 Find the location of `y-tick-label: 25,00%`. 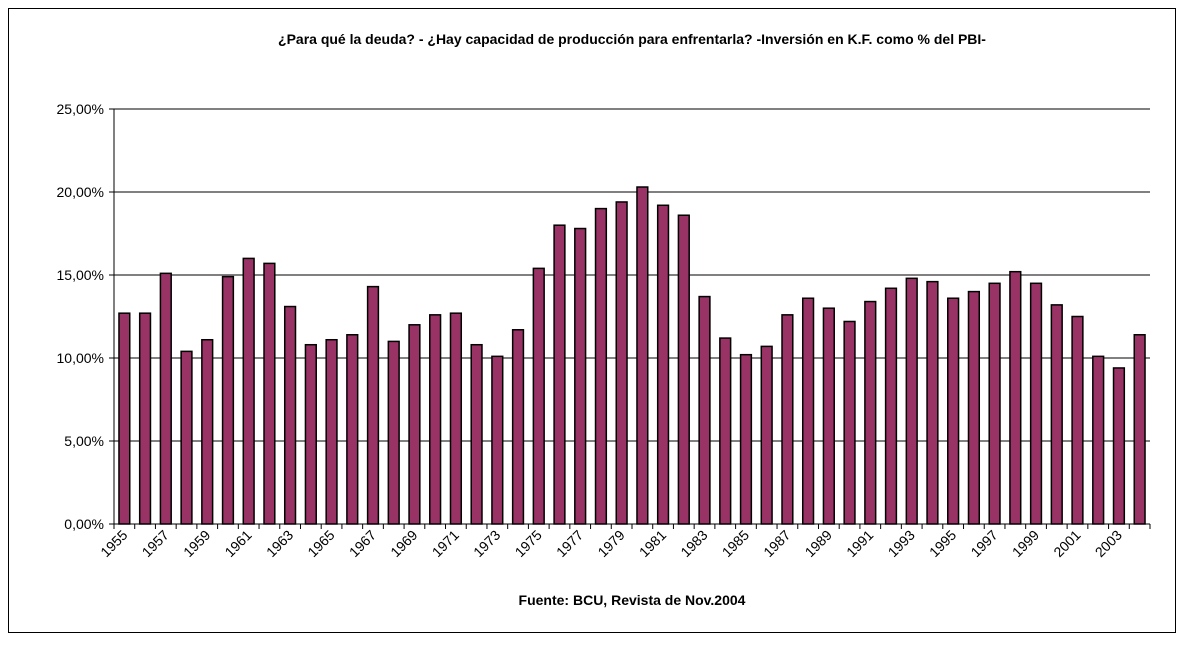

y-tick-label: 25,00% is located at coordinates (80, 109).